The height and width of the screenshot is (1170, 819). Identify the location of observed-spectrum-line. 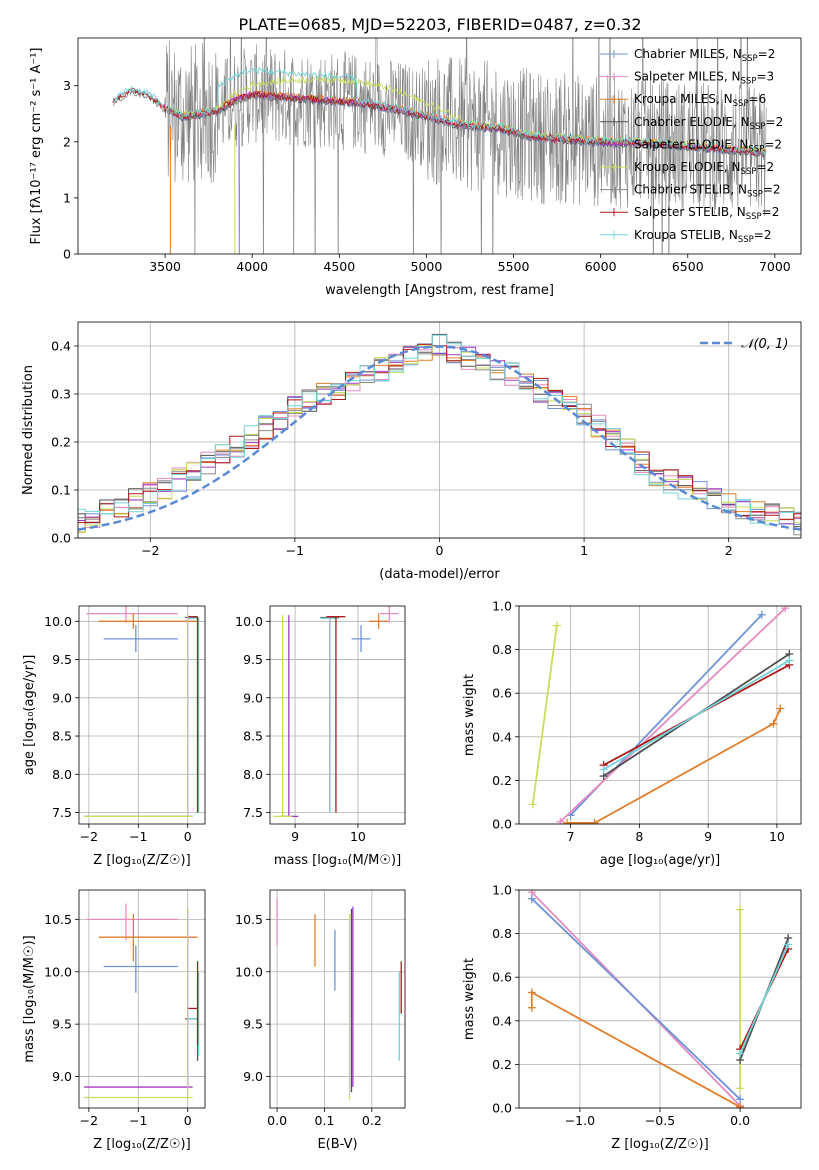
(439, 146).